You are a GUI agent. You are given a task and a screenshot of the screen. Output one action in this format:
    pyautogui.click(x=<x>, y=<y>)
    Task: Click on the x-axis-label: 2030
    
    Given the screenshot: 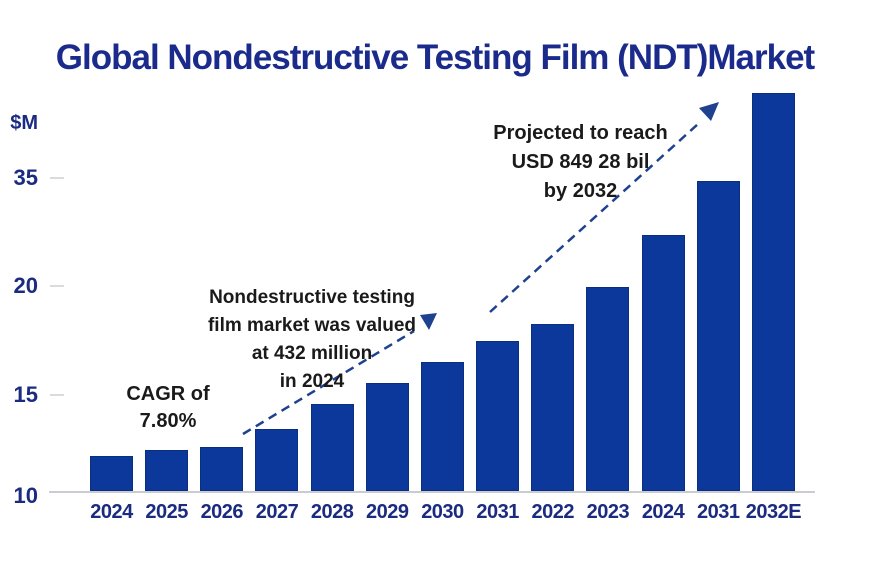 What is the action you would take?
    pyautogui.click(x=442, y=512)
    